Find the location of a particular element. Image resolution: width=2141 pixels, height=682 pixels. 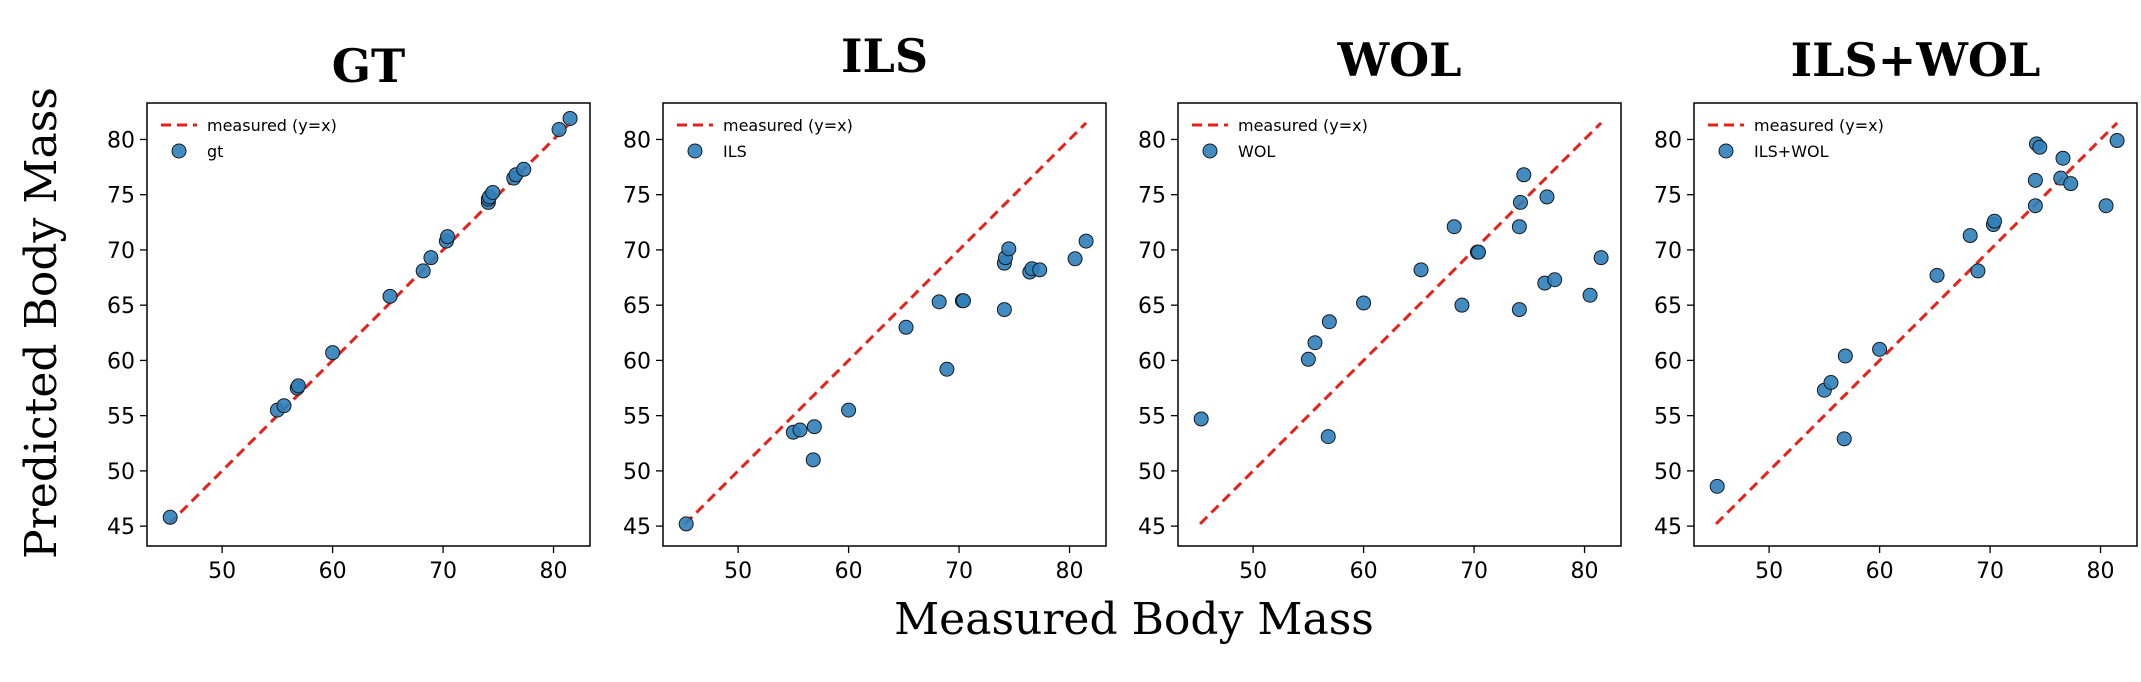

legend: measured (y=x) ILS is located at coordinates (765, 138).